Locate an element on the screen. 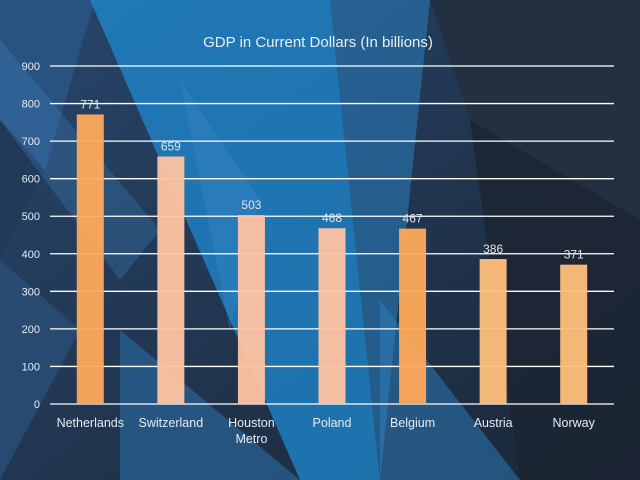 The width and height of the screenshot is (640, 480). x-tick-label: Austria is located at coordinates (493, 423).